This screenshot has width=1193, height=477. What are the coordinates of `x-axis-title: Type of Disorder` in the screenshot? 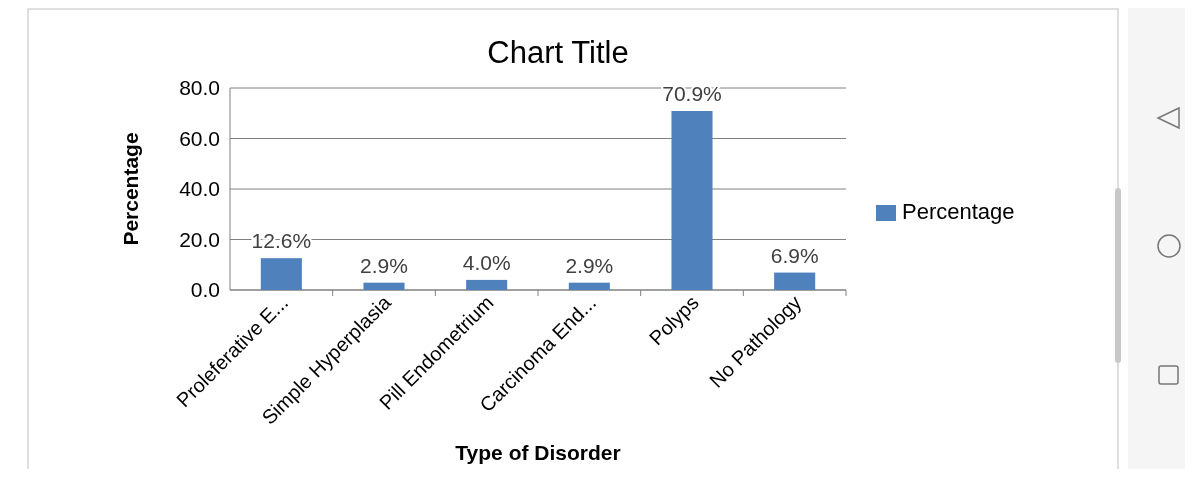 It's located at (538, 452).